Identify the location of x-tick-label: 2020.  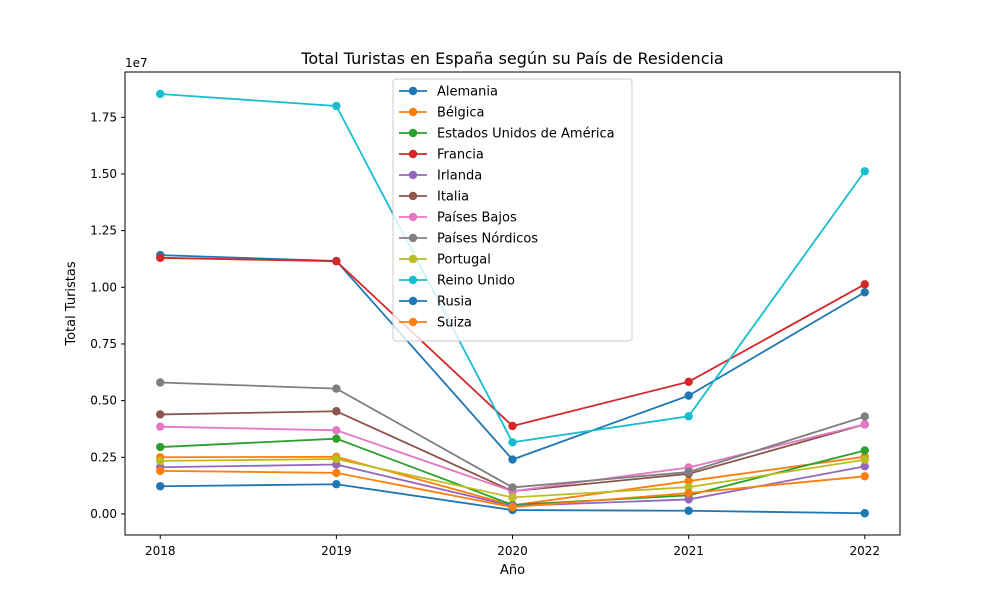
(512, 551).